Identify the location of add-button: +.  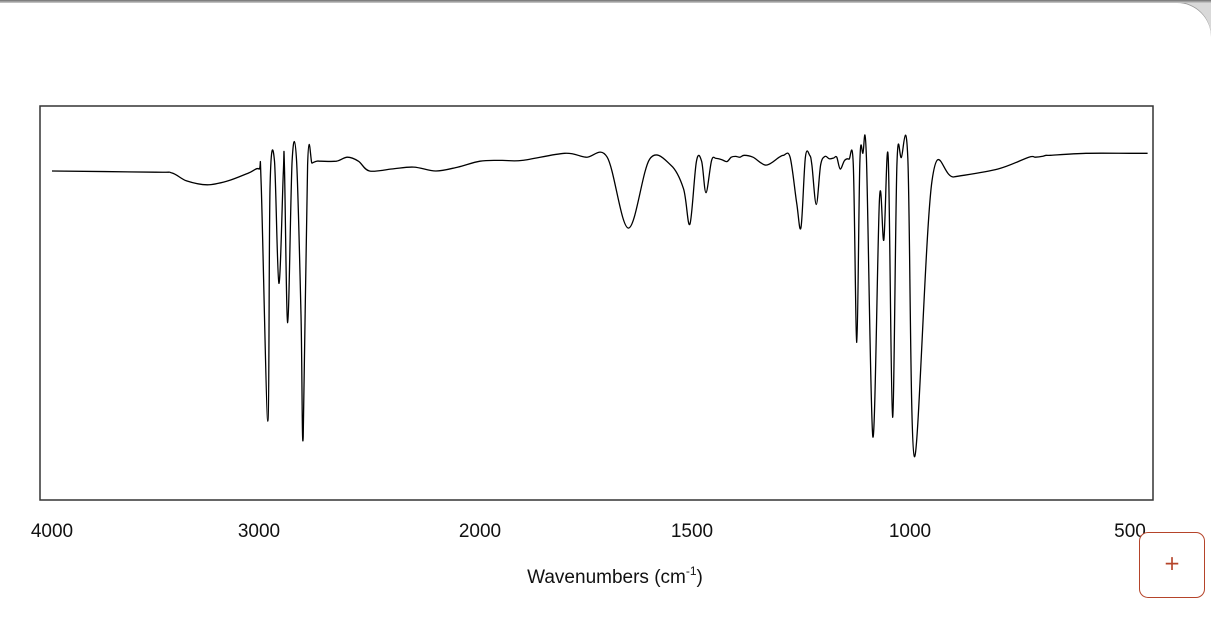
(1172, 565).